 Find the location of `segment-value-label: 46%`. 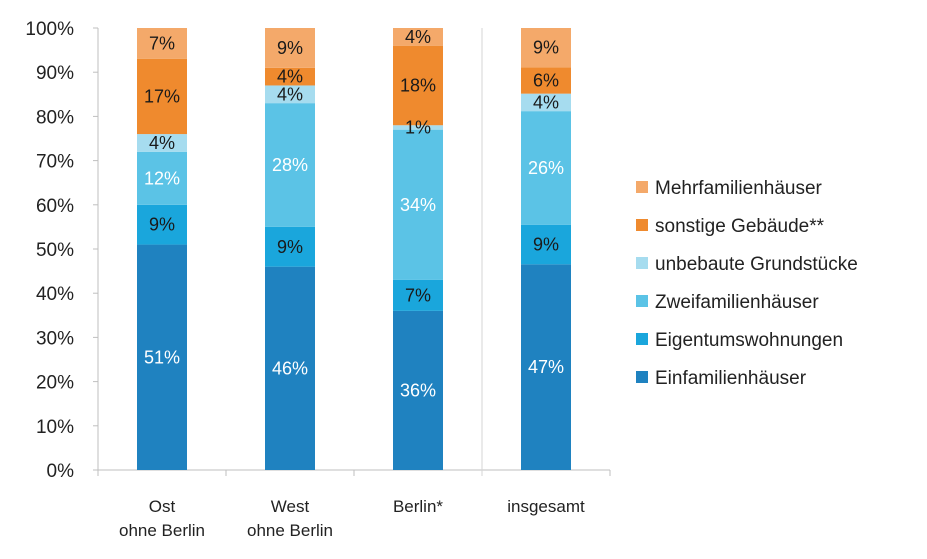

segment-value-label: 46% is located at coordinates (290, 368).